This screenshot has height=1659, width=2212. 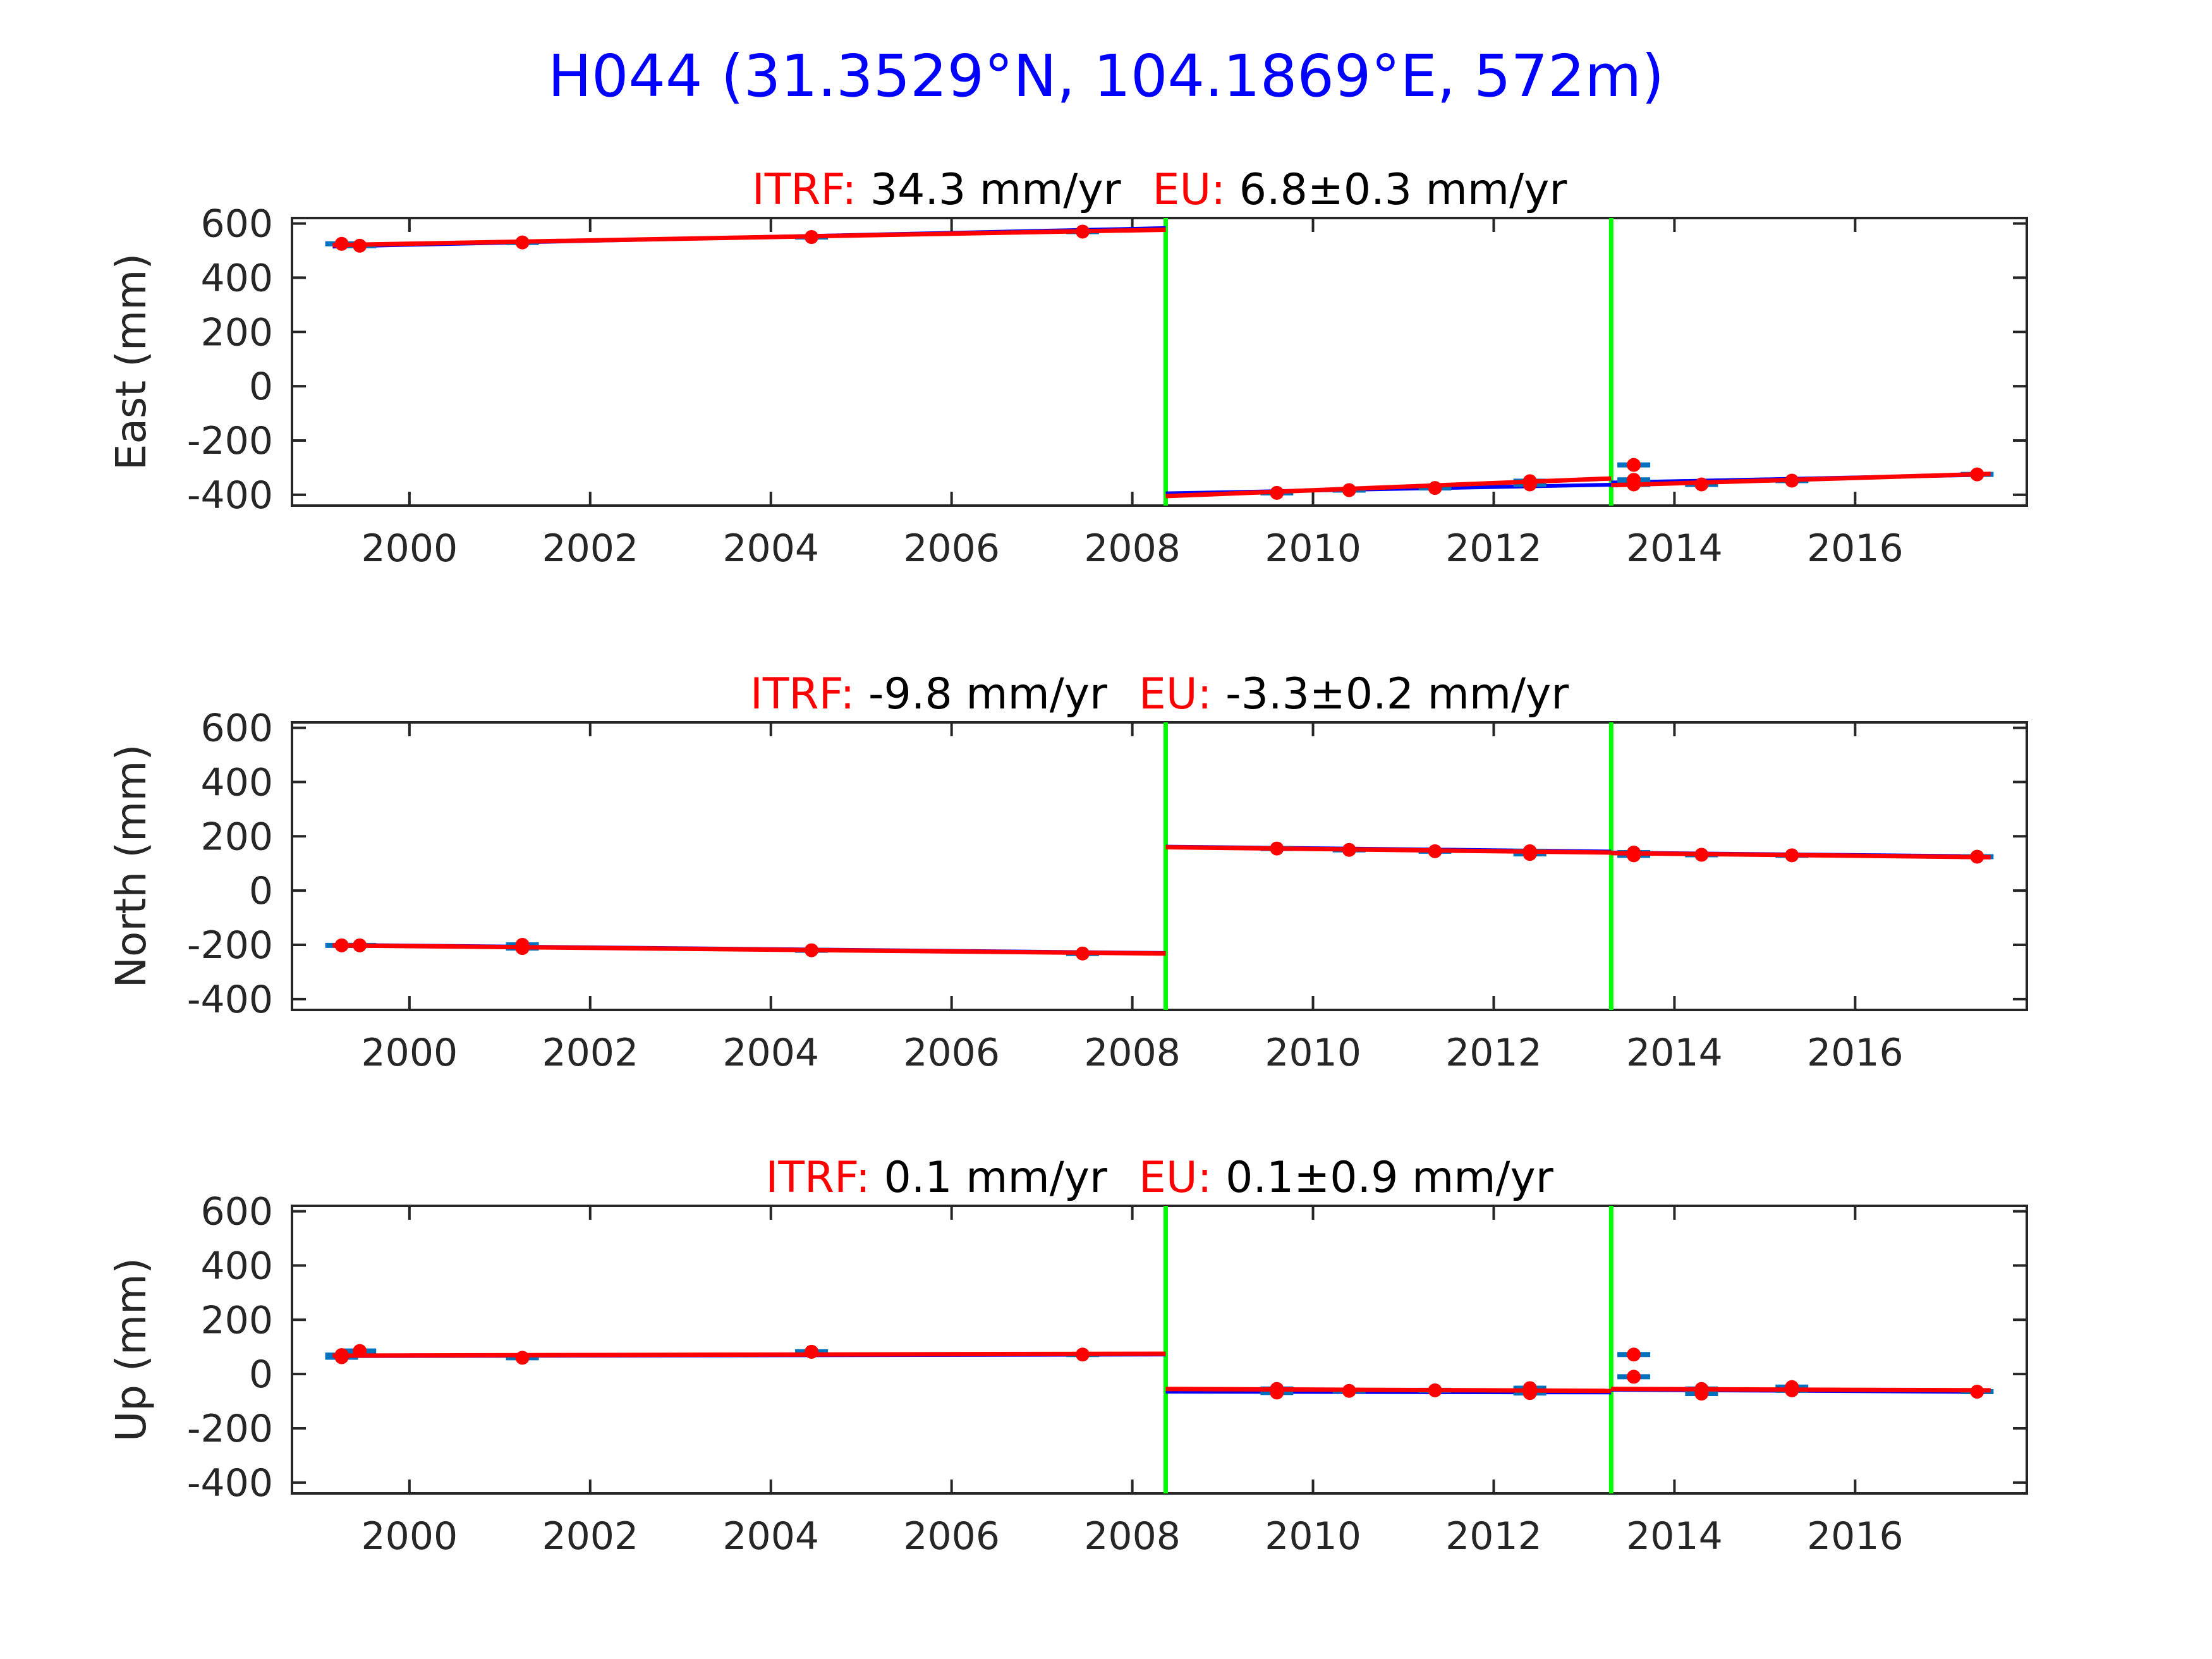 I want to click on y-axis-title: East (mm), so click(x=131, y=361).